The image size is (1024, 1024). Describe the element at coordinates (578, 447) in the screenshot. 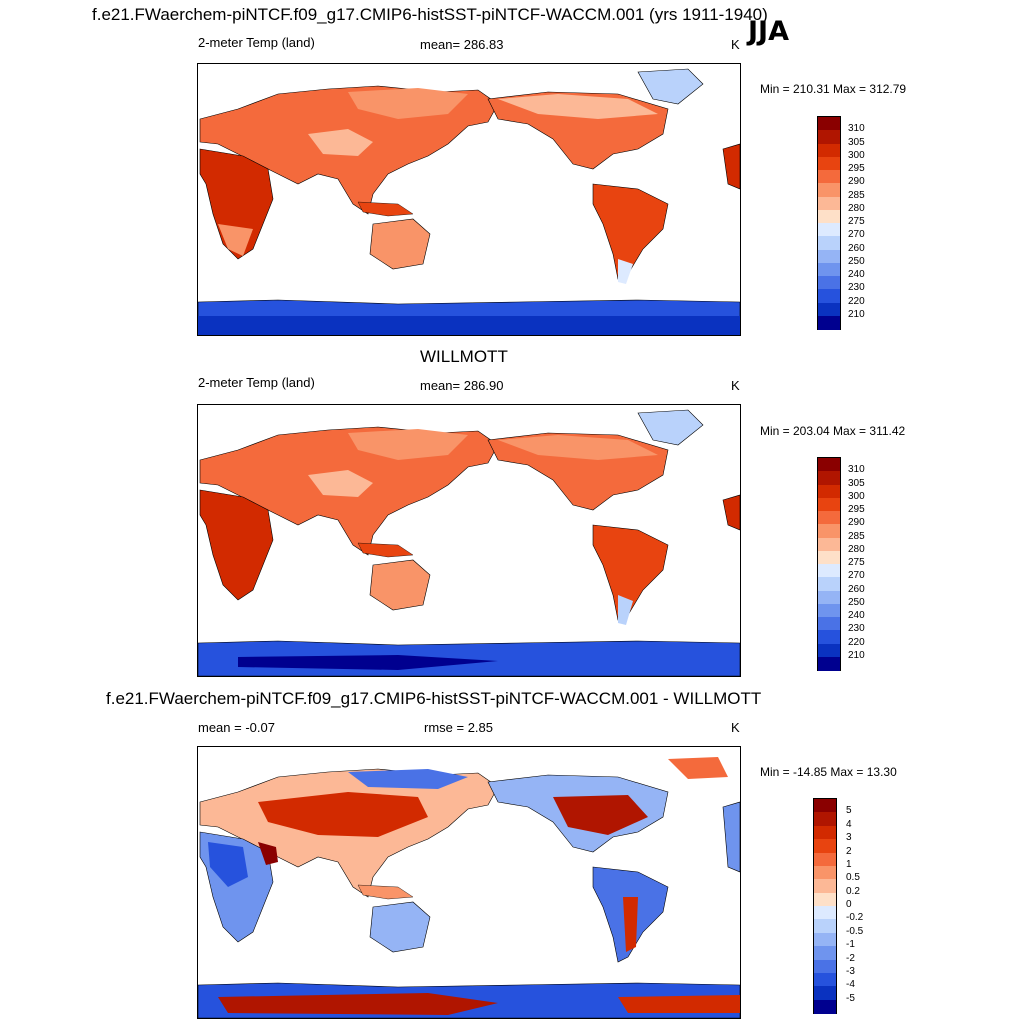

I see `land-canada` at that location.